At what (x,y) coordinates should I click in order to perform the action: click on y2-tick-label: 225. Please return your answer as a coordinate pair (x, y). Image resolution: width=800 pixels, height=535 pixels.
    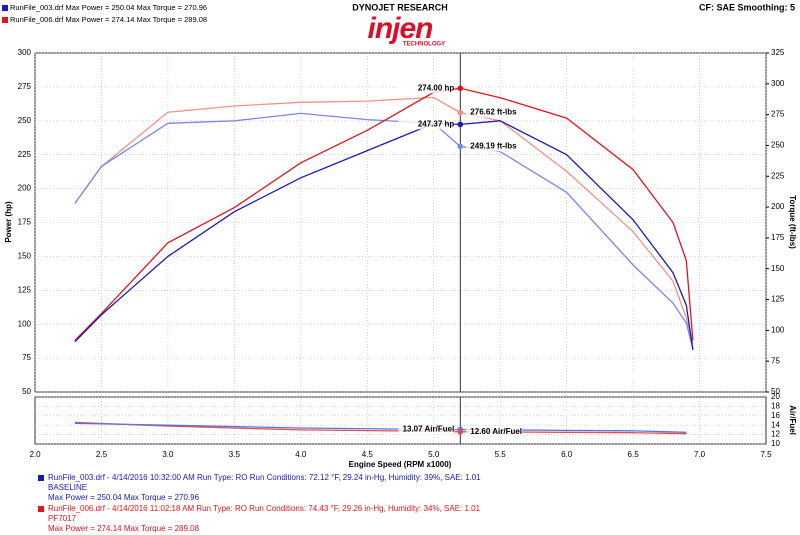
    Looking at the image, I should click on (778, 175).